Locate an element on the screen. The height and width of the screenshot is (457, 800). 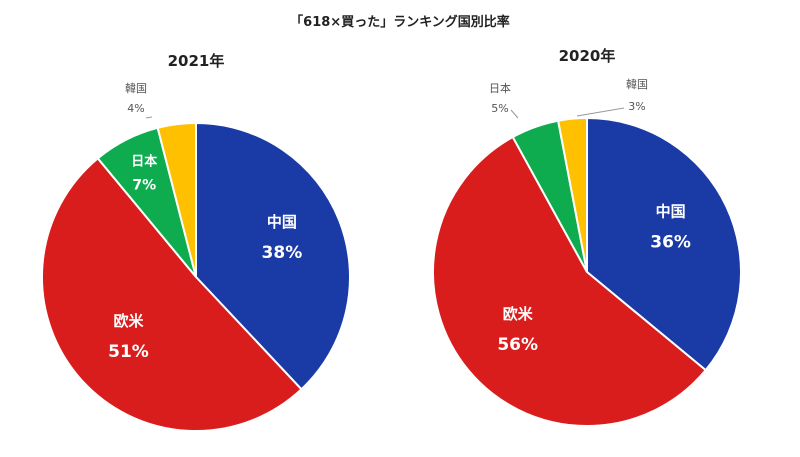
slice-label-0-3: 韓国 is located at coordinates (136, 88).